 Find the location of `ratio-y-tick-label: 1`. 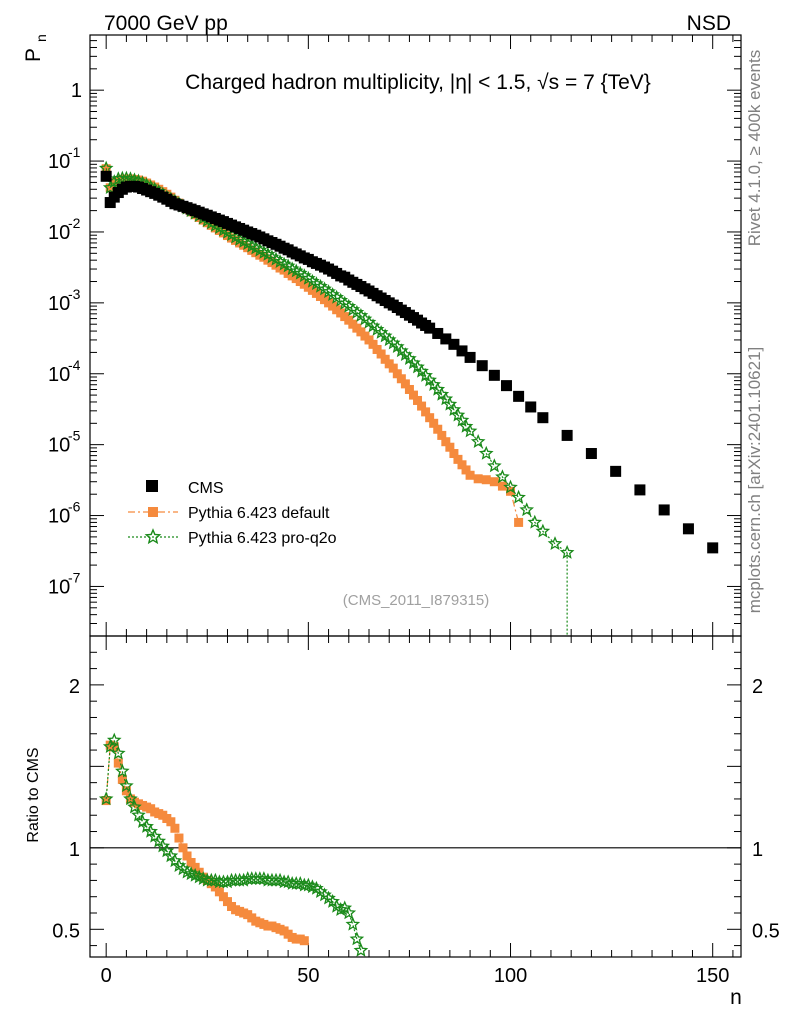

ratio-y-tick-label: 1 is located at coordinates (74, 850).